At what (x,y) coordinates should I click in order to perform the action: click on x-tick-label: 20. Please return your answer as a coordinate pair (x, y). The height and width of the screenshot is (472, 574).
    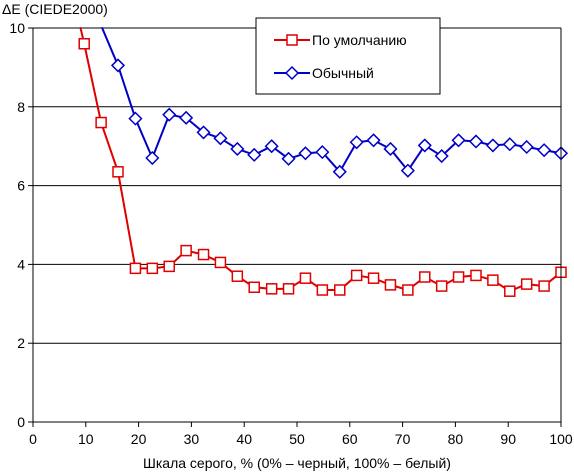
    Looking at the image, I should click on (139, 439).